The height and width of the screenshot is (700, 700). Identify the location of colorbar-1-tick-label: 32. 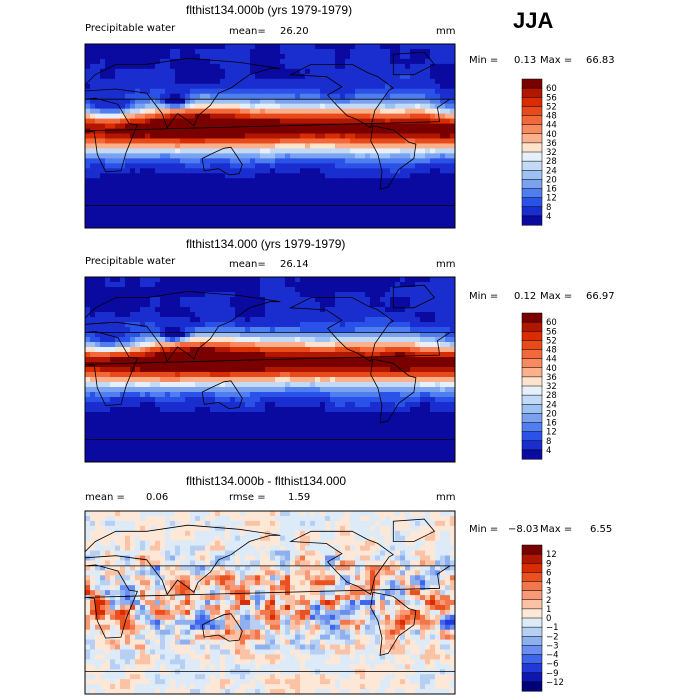
(551, 153).